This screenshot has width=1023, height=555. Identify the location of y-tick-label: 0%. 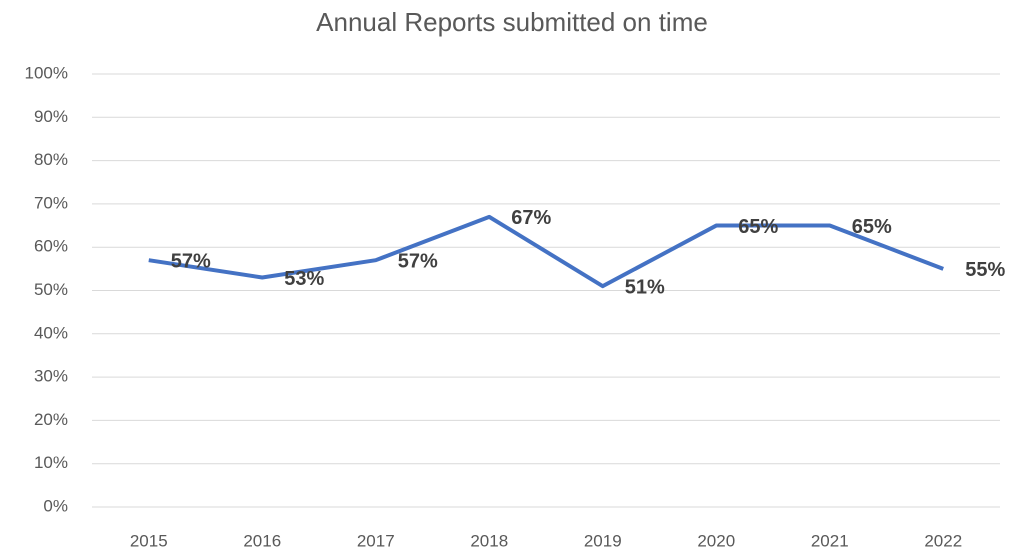
(55, 505).